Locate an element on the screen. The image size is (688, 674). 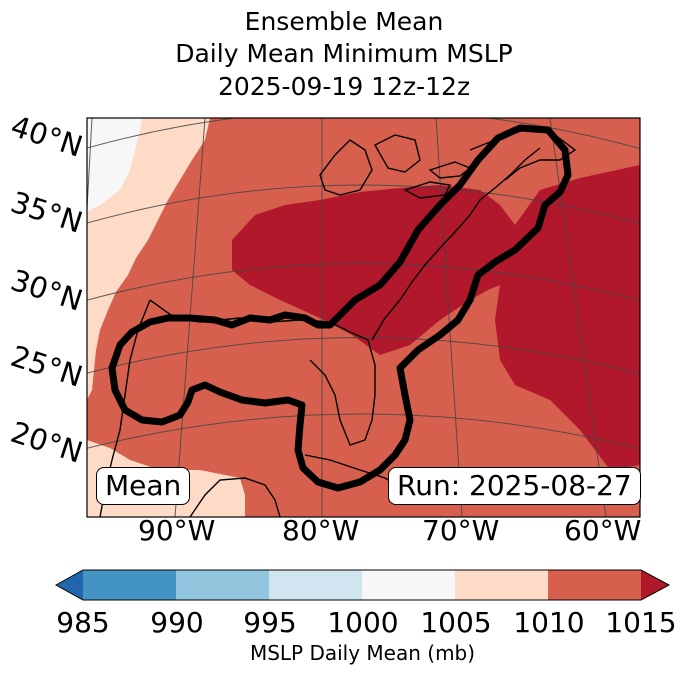
field-above-1015-central is located at coordinates (373, 270).